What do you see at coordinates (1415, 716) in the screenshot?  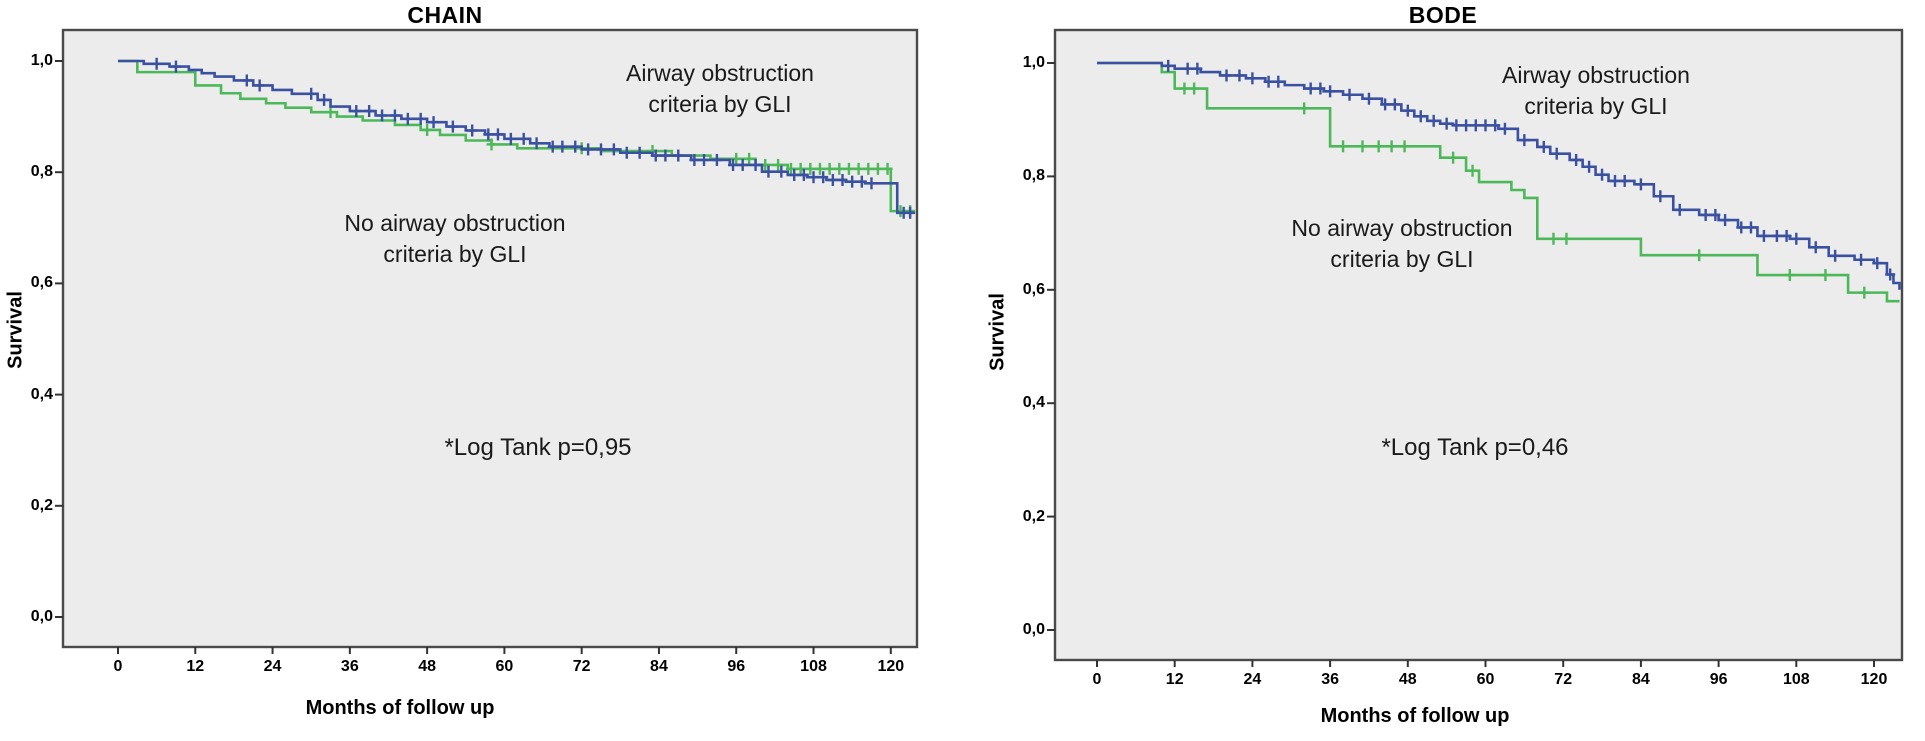 I see `x-axis-title-bode: Months of follow up` at bounding box center [1415, 716].